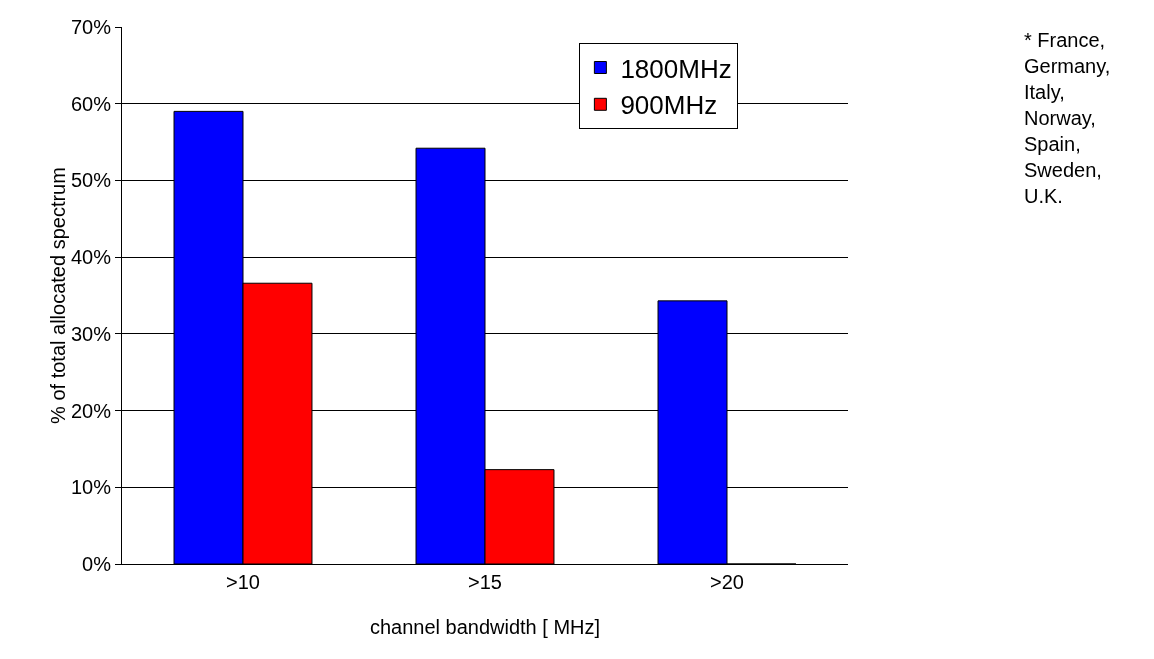  Describe the element at coordinates (91, 103) in the screenshot. I see `y-tick-label: 60%` at that location.